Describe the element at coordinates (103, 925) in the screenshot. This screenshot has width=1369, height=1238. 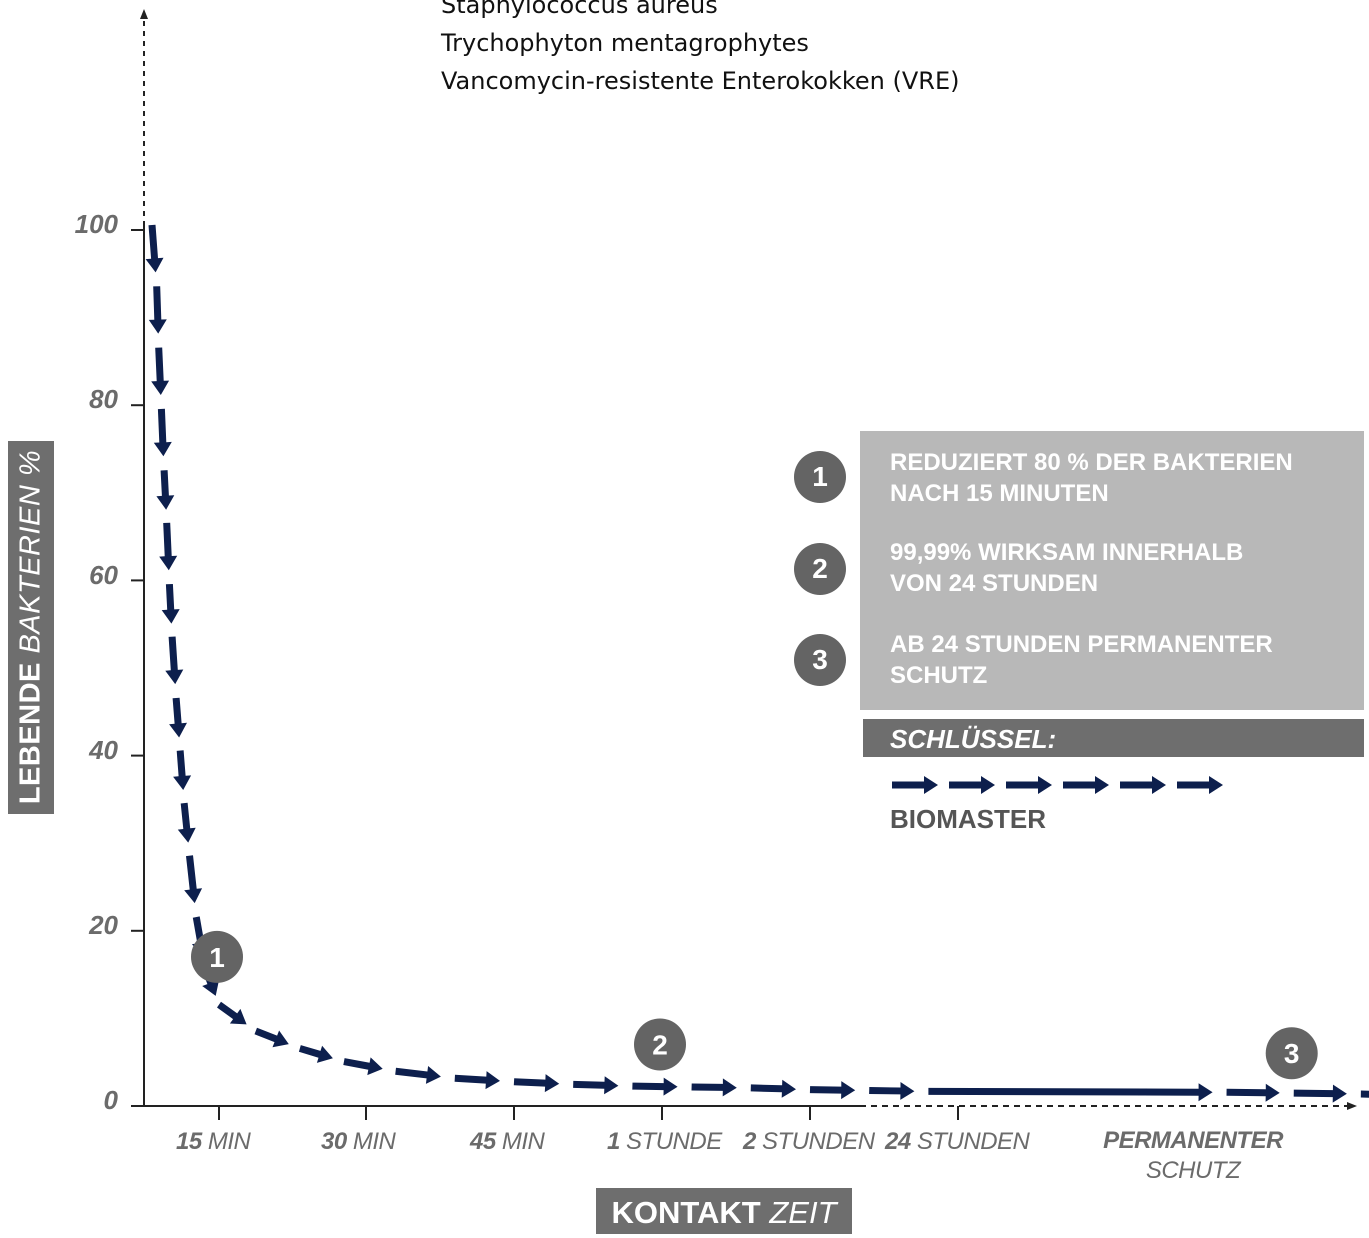
I see `y-tick-label: 20` at that location.